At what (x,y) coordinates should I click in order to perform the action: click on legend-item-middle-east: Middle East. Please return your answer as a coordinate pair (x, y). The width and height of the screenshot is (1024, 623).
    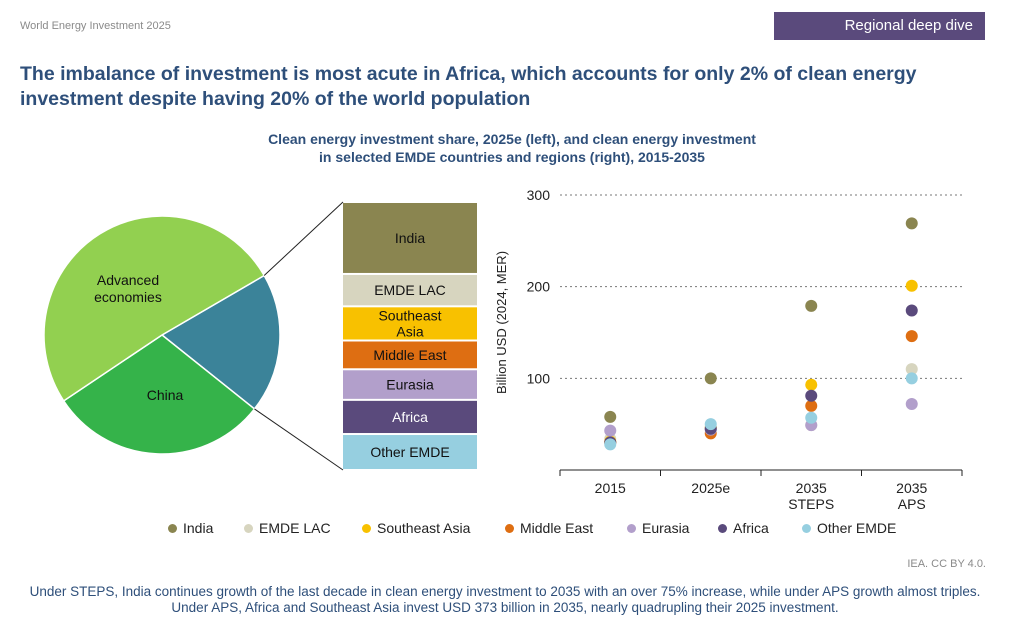
    Looking at the image, I should click on (549, 528).